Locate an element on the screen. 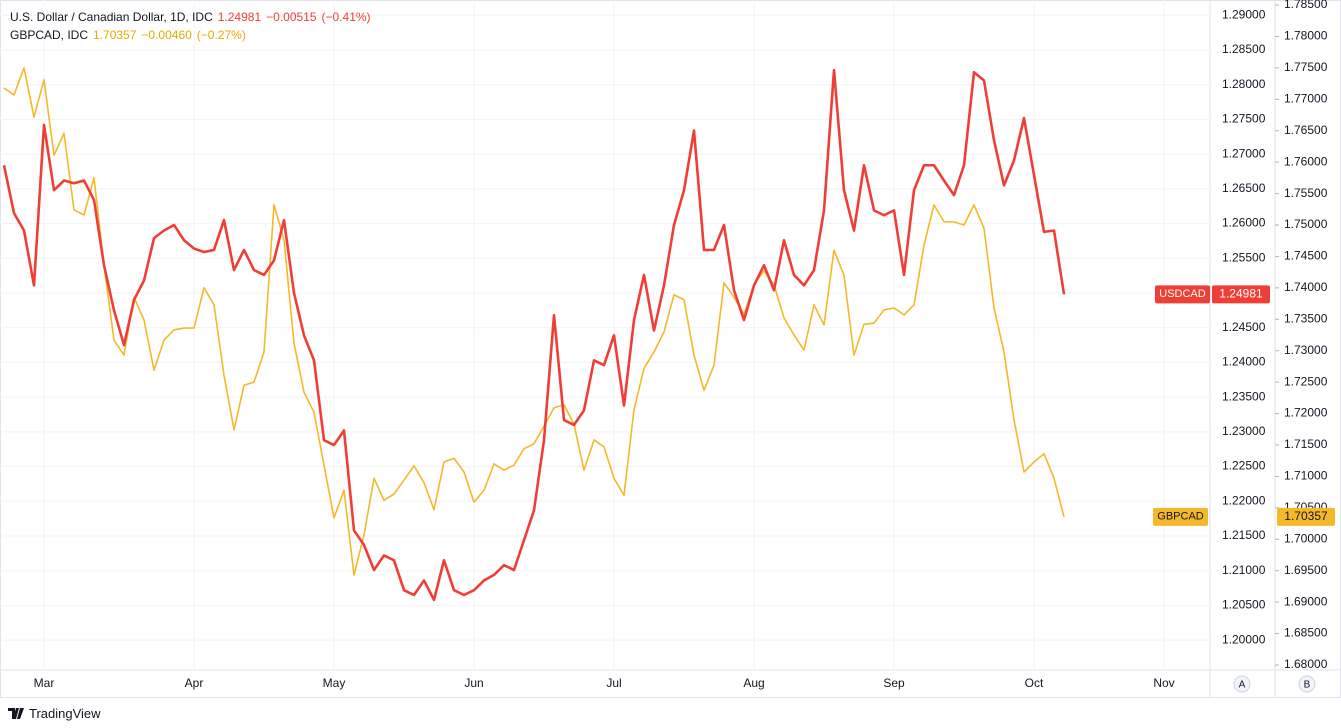  y-tick-label: 1.20000 is located at coordinates (1244, 639).